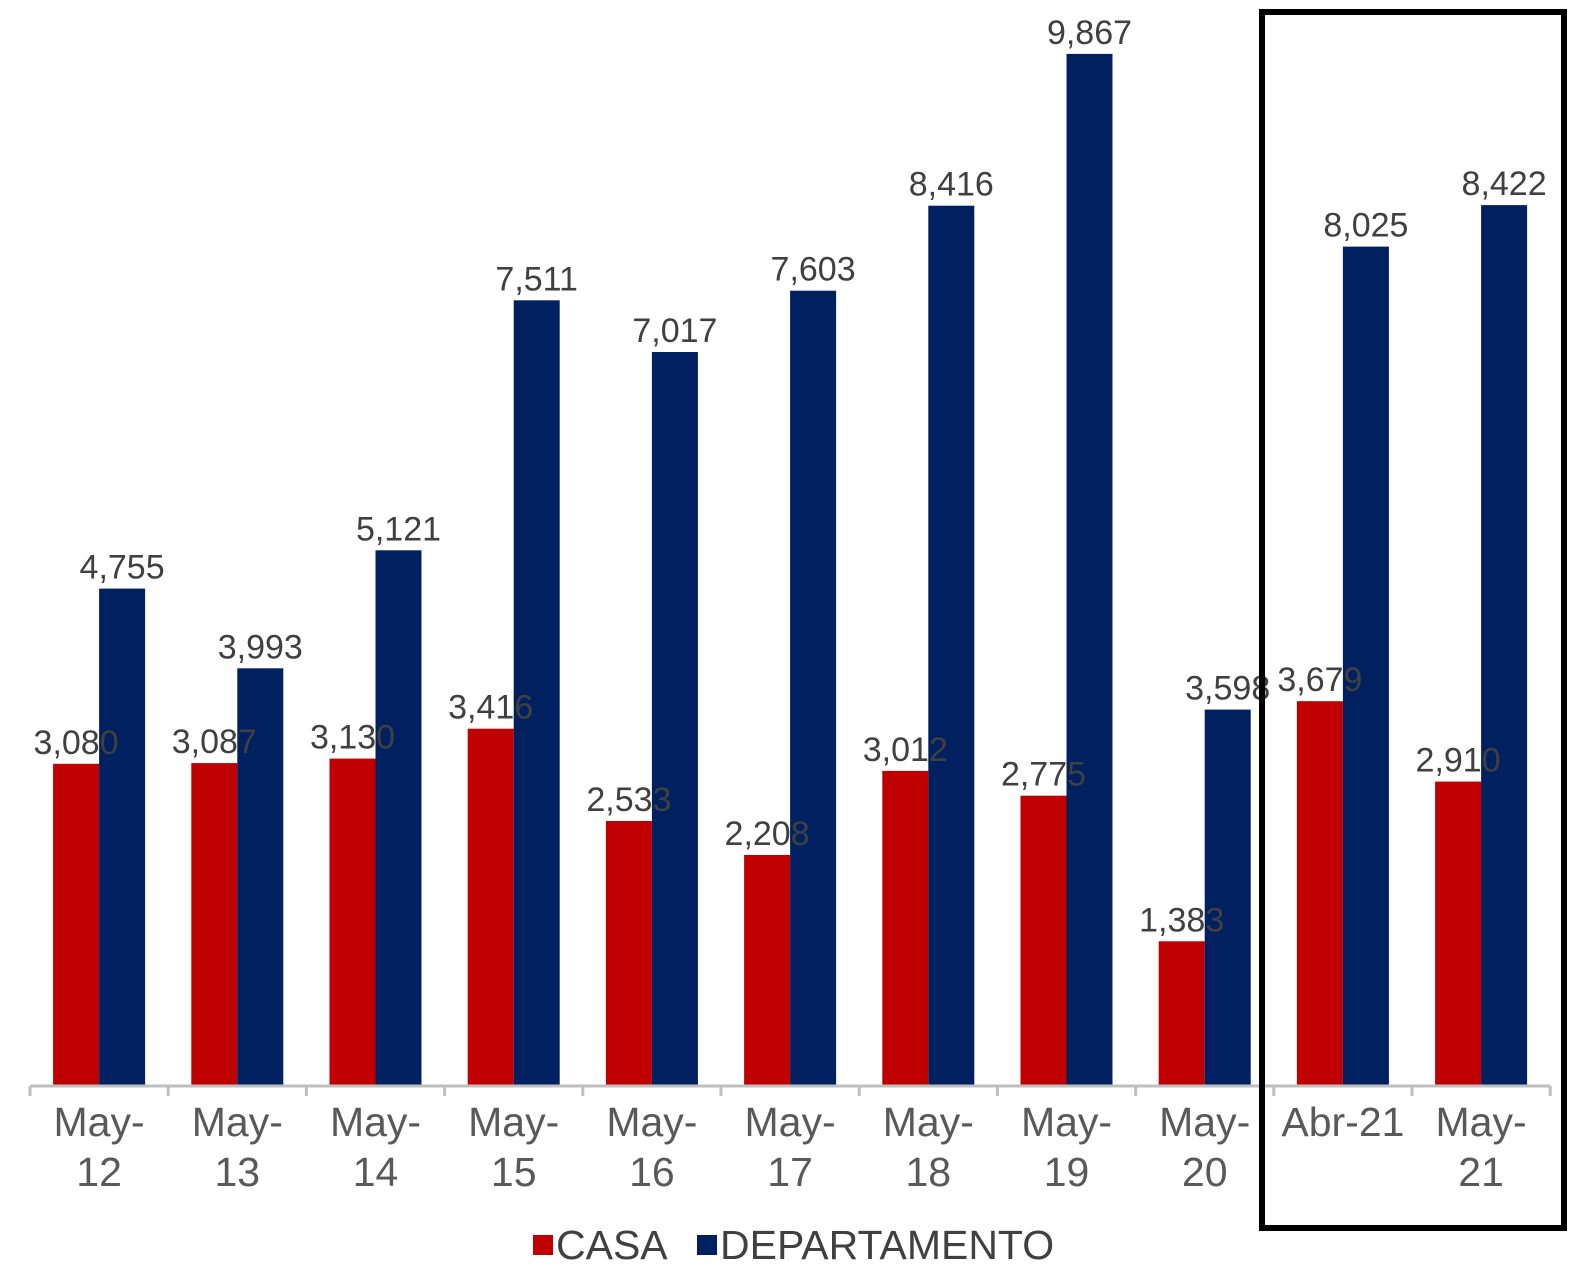  What do you see at coordinates (490, 708) in the screenshot?
I see `value-label-casa-3: 3,416` at bounding box center [490, 708].